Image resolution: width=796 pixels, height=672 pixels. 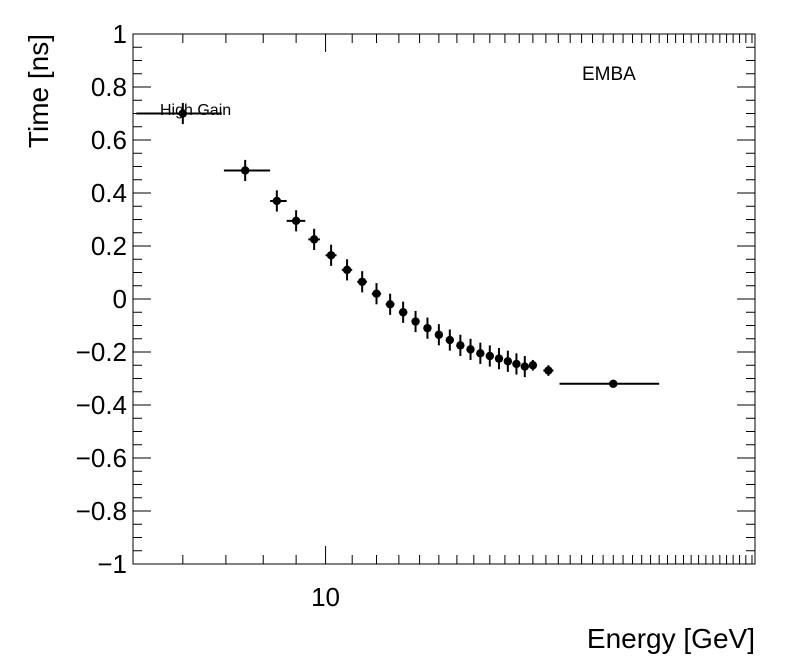 What do you see at coordinates (325, 597) in the screenshot?
I see `x-tick-label: 10` at bounding box center [325, 597].